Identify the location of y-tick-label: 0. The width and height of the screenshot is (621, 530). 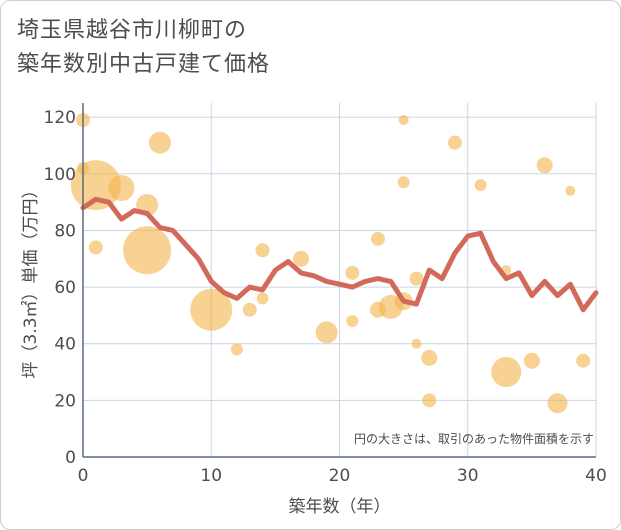
(70, 458).